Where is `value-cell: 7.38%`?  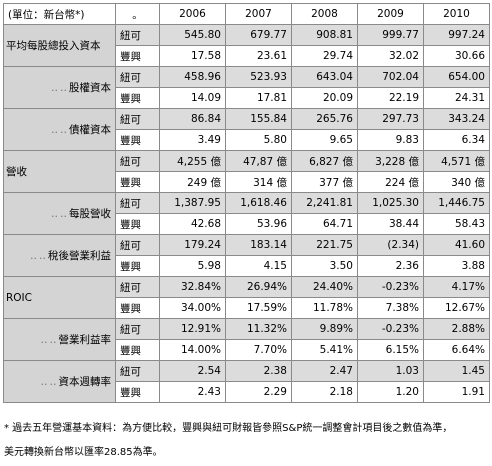
value-cell: 7.38% is located at coordinates (390, 308).